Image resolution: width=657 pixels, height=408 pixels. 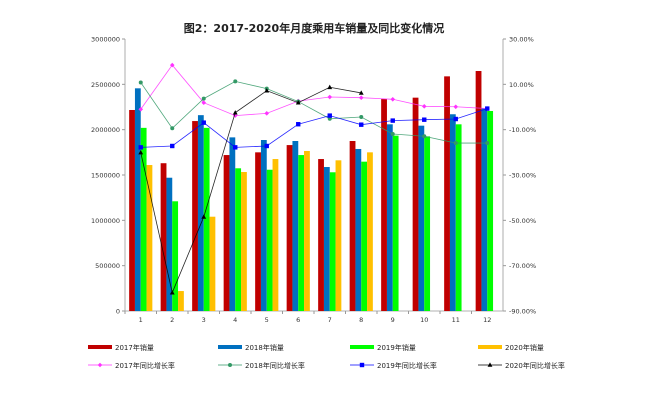 I want to click on x-tick-label: 6, so click(x=298, y=320).